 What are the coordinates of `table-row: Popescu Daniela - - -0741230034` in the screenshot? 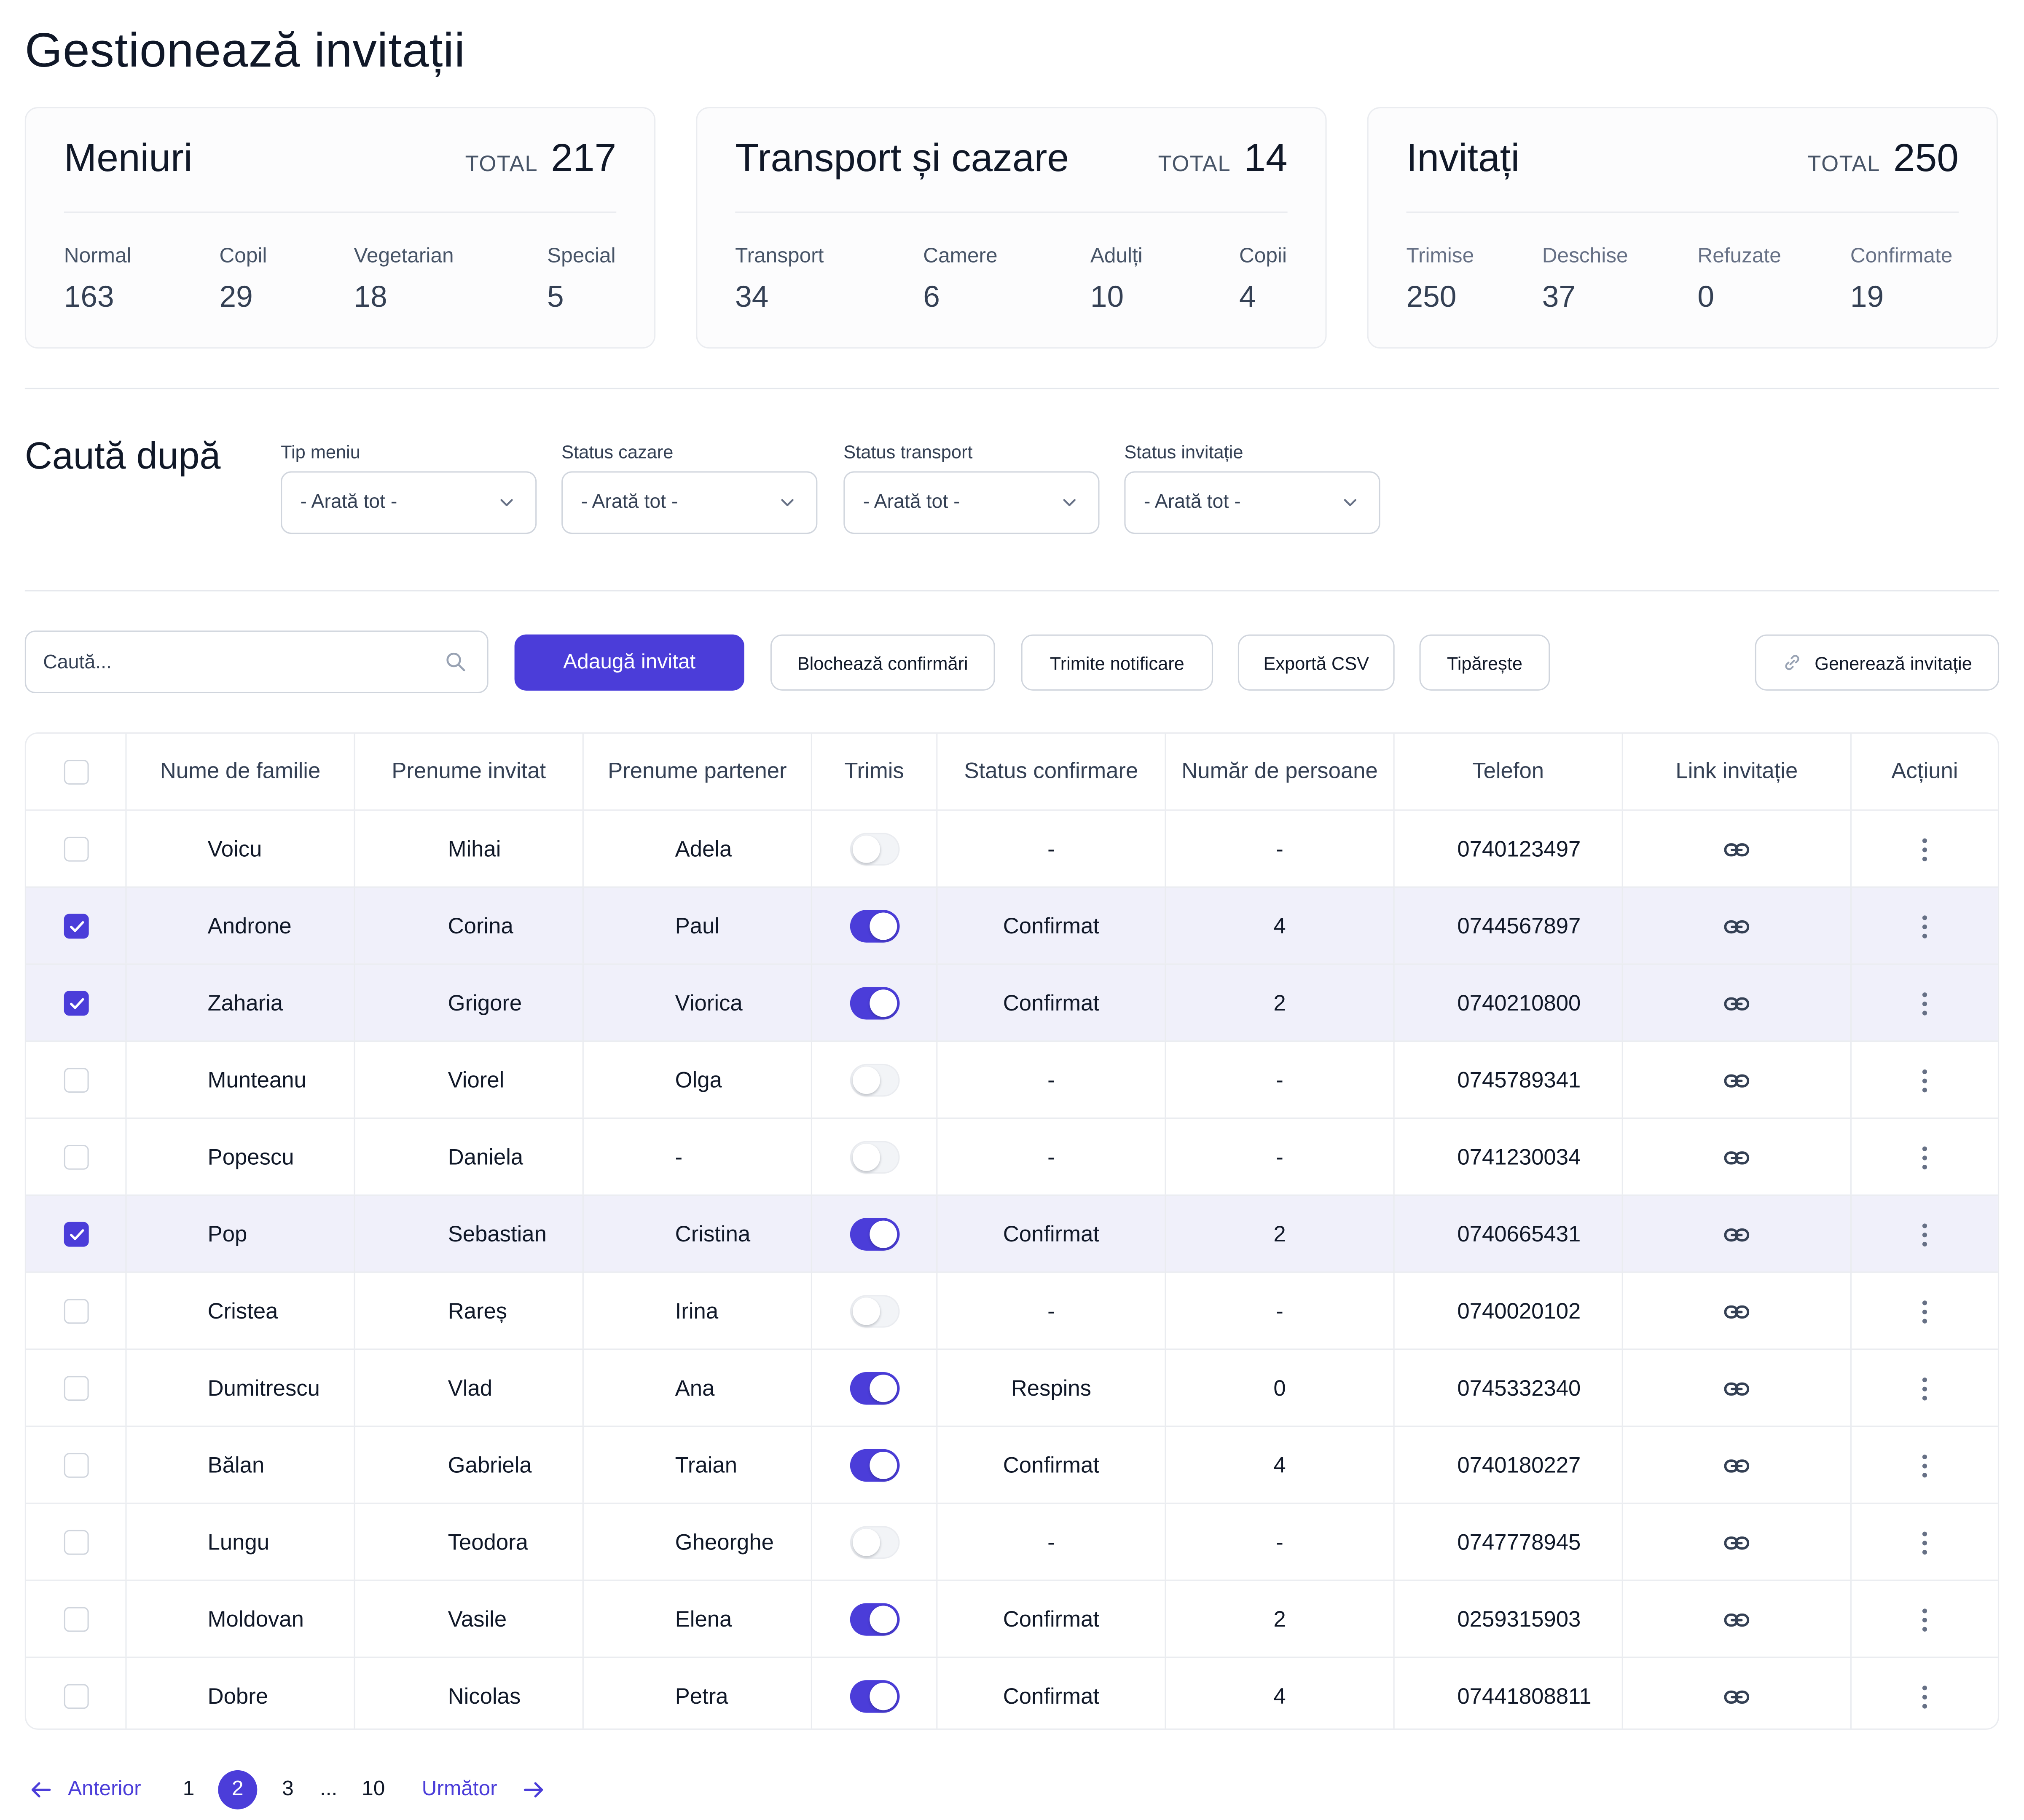 It's located at (1012, 1156).